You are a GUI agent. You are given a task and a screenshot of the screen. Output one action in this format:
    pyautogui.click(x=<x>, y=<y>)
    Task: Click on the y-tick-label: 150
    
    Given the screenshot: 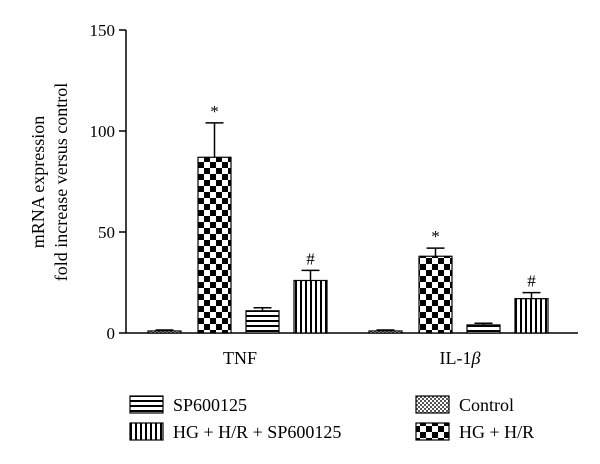 What is the action you would take?
    pyautogui.click(x=103, y=30)
    